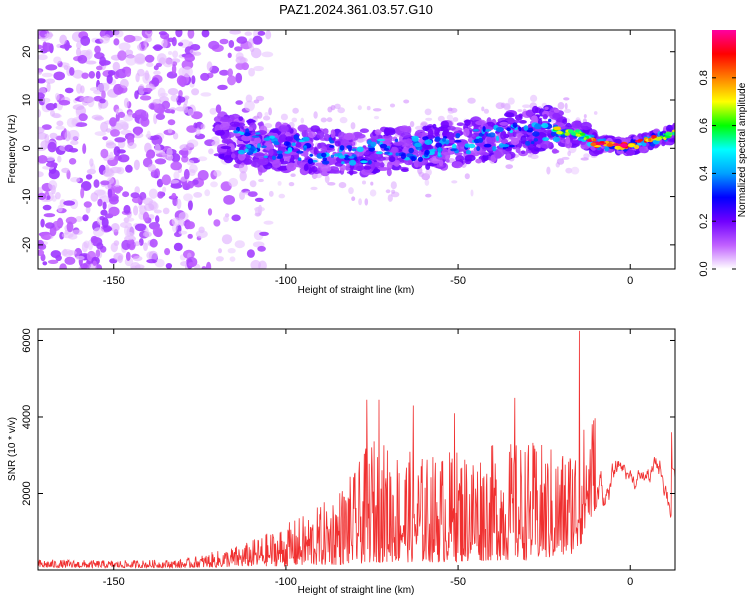 This screenshot has height=600, width=750. What do you see at coordinates (704, 125) in the screenshot?
I see `colorbar-tick-label: 0.6` at bounding box center [704, 125].